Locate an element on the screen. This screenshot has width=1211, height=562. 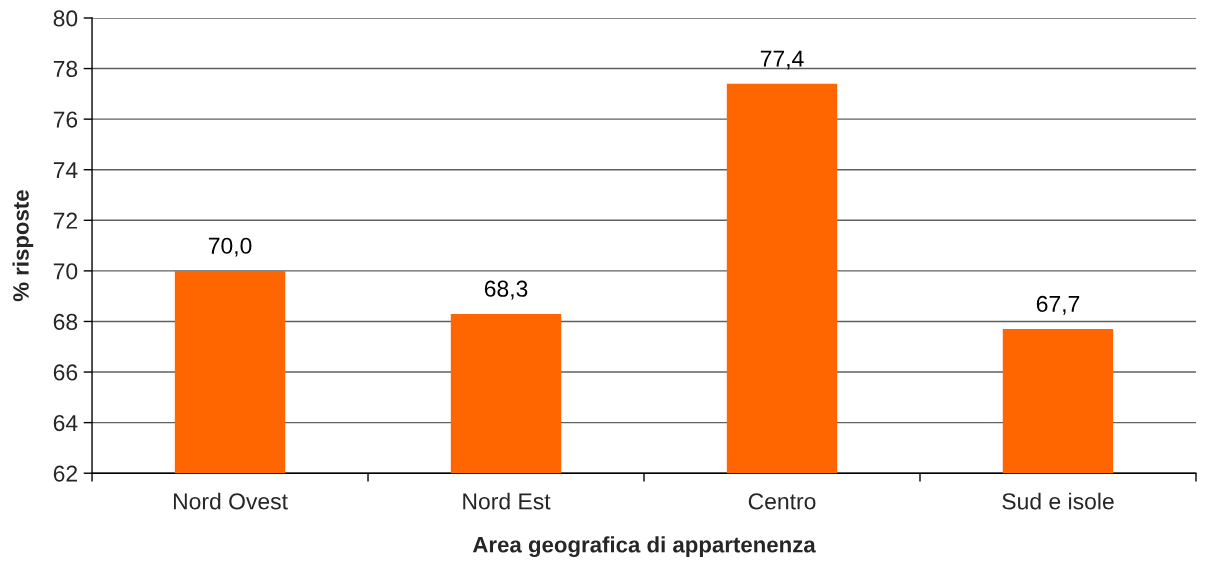
y-tick-label: 68 is located at coordinates (65, 321).